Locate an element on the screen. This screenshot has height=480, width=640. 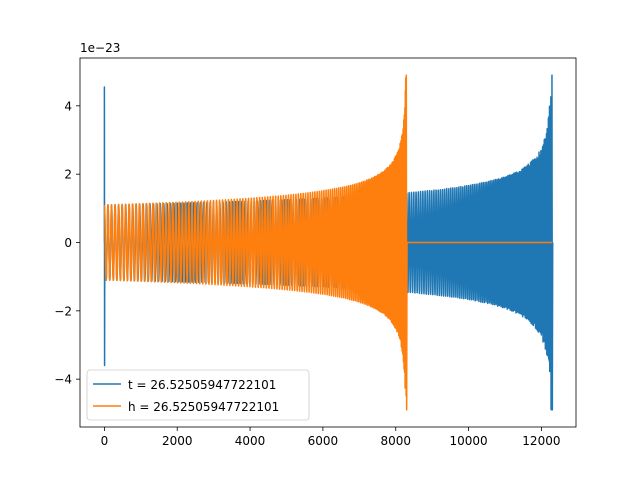
x-tick-label: 0 is located at coordinates (105, 441).